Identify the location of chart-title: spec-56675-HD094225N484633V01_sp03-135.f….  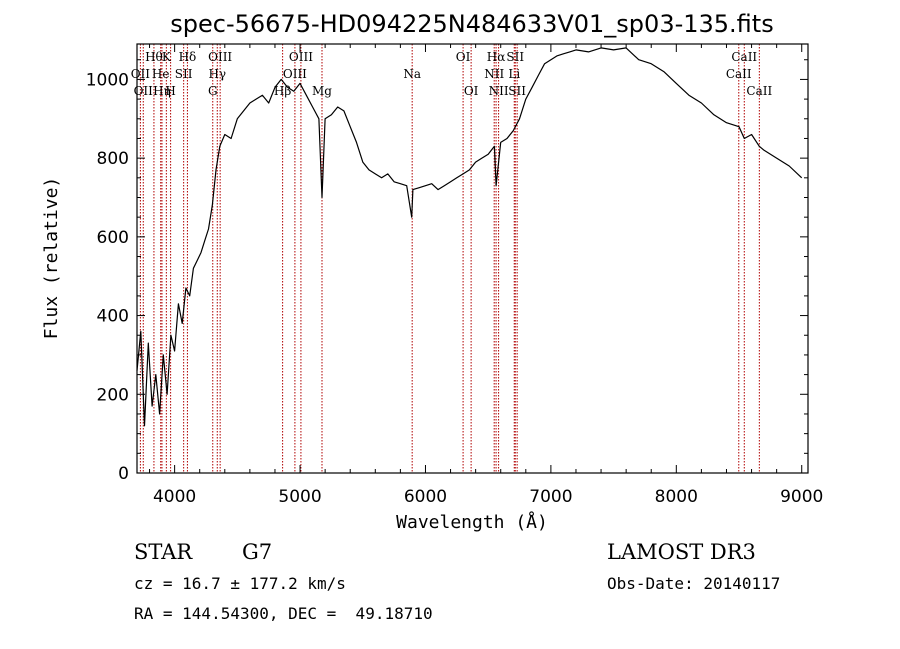
(471, 24).